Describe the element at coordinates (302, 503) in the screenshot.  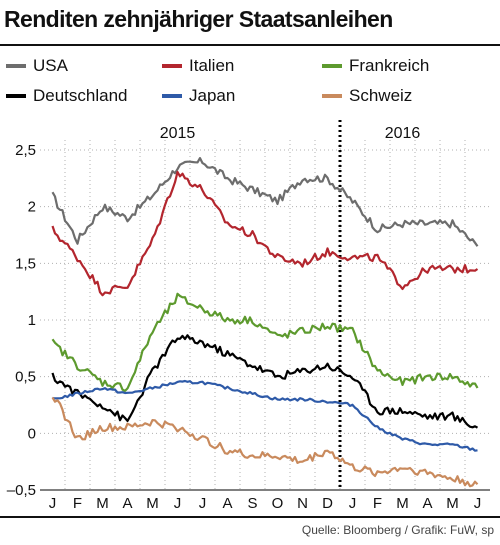
I see `x-tick-label: N` at that location.